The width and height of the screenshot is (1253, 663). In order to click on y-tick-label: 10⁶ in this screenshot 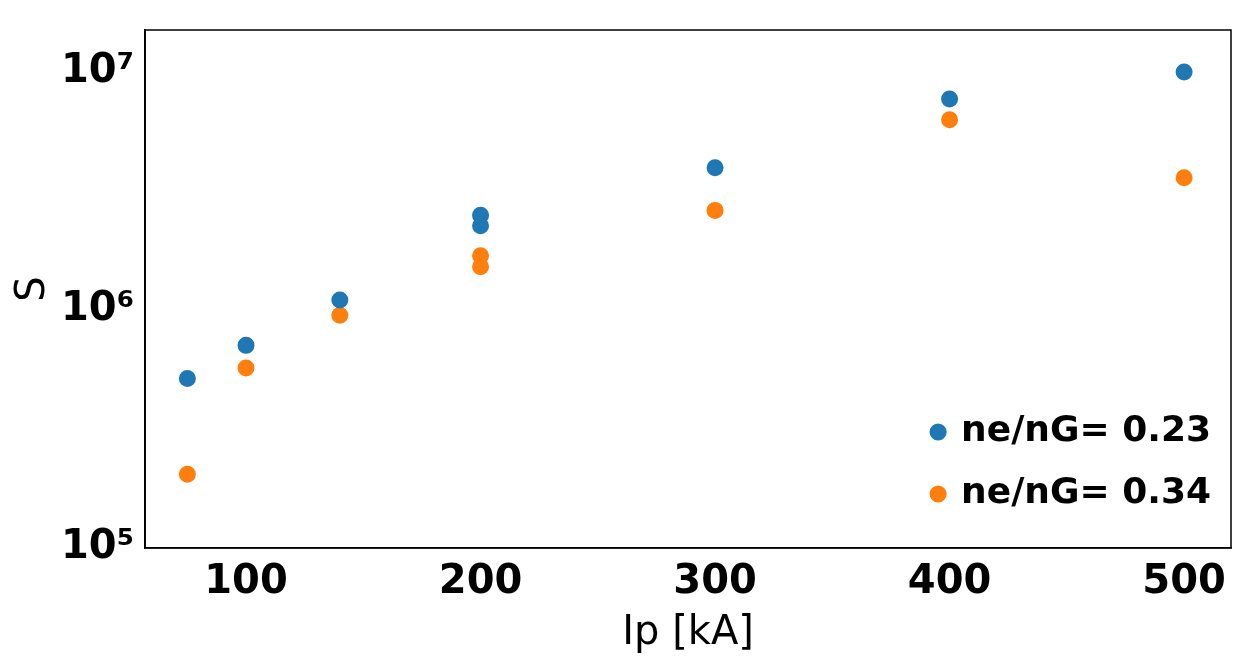, I will do `click(98, 306)`.